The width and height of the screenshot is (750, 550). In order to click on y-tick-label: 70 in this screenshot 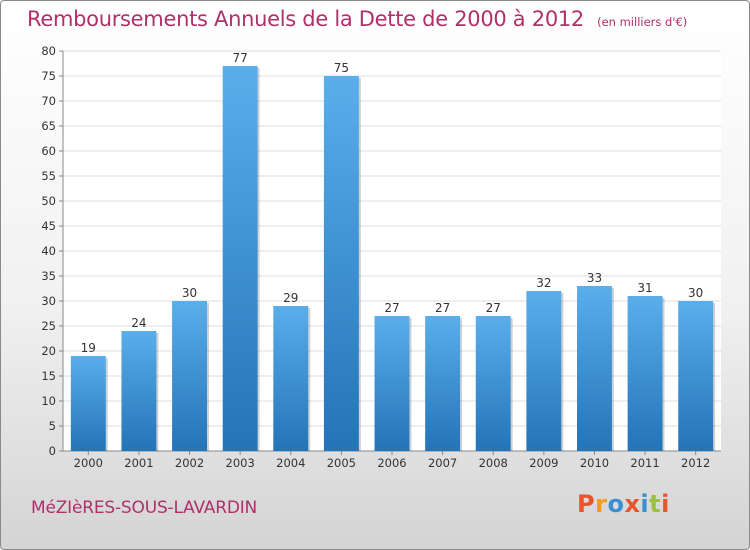, I will do `click(48, 101)`.